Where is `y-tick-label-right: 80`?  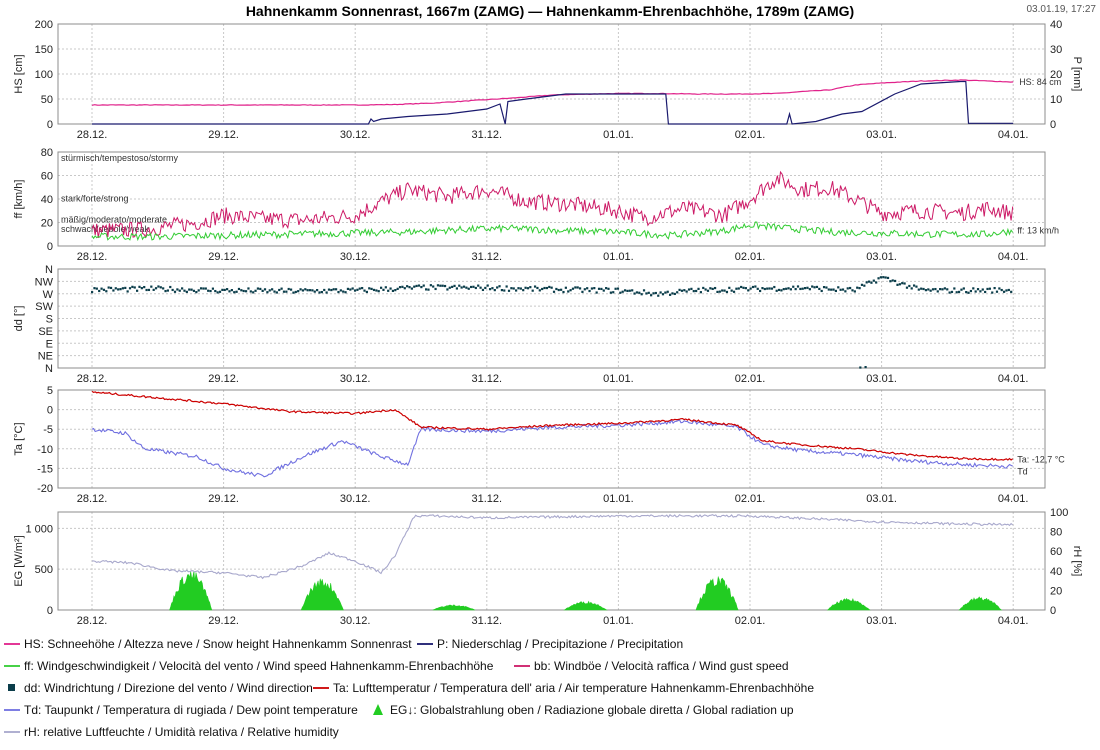
y-tick-label-right: 80 is located at coordinates (1056, 533).